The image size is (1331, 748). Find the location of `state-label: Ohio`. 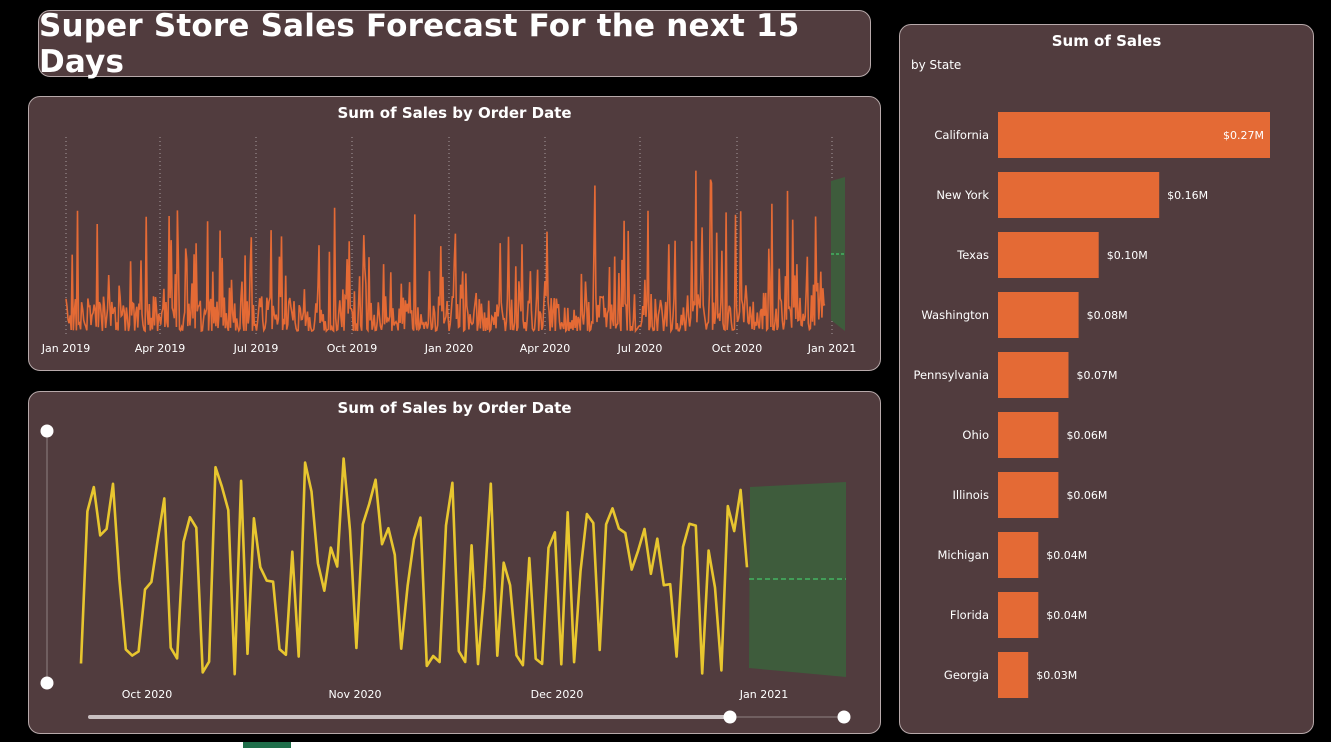

state-label: Ohio is located at coordinates (975, 435).